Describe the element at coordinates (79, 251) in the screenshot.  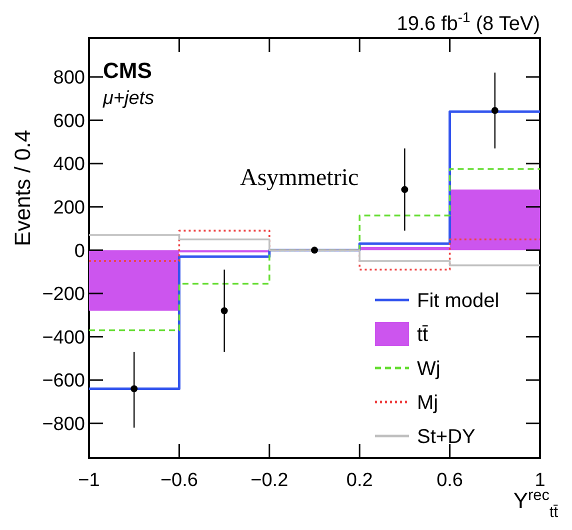
I see `y-tick-label: 0` at that location.